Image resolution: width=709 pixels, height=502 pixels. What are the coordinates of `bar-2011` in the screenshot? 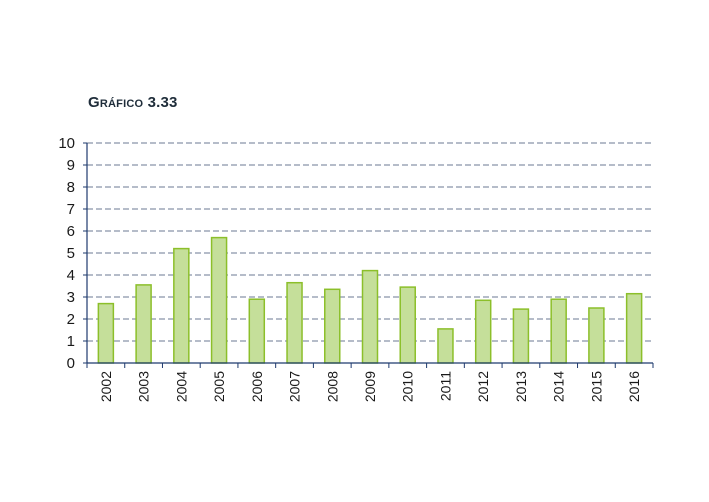 It's located at (445, 346).